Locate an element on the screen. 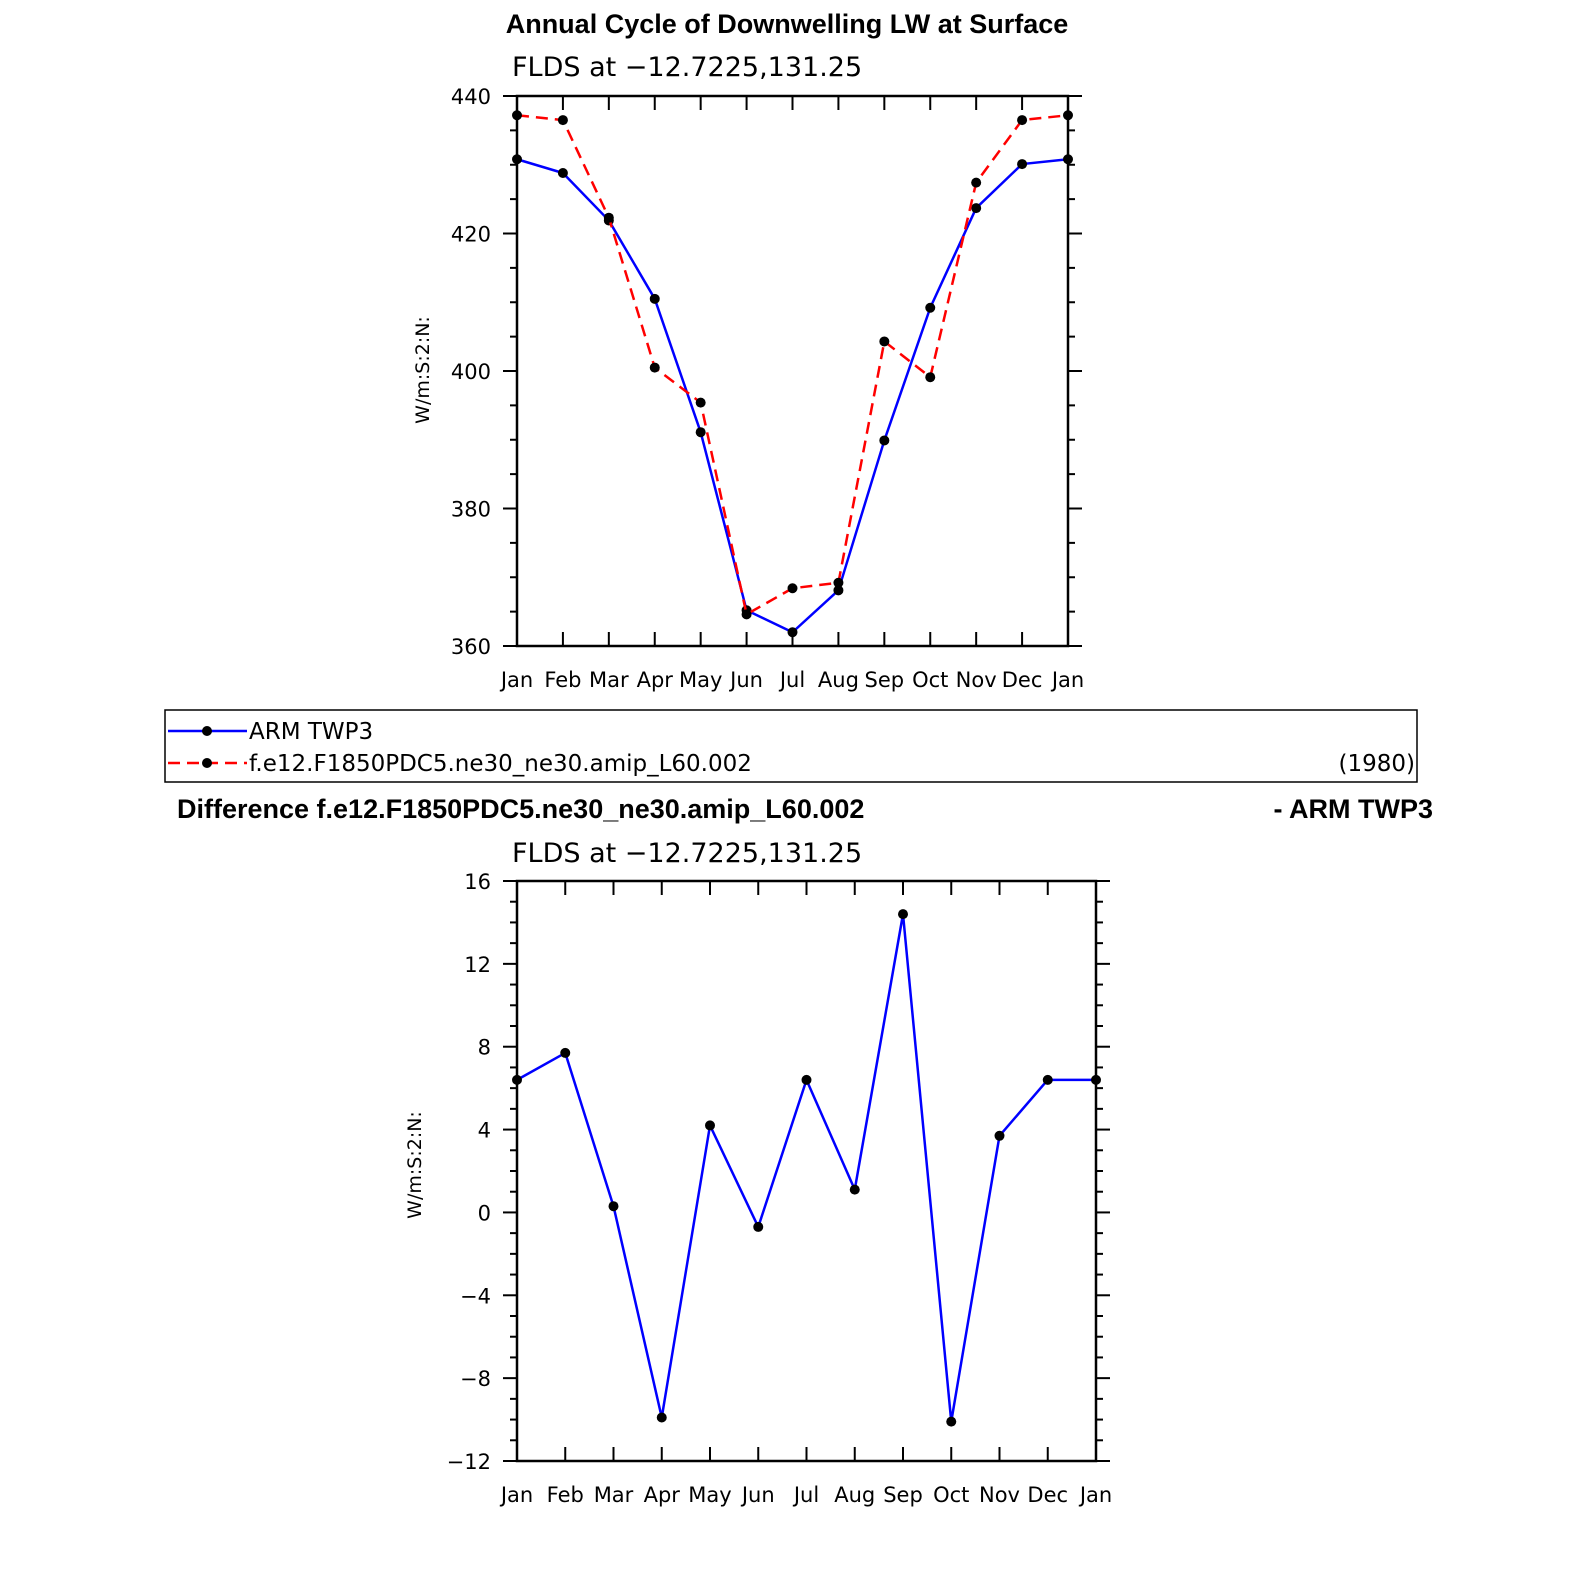  chart2-xtick-label: Jun is located at coordinates (757, 1495).